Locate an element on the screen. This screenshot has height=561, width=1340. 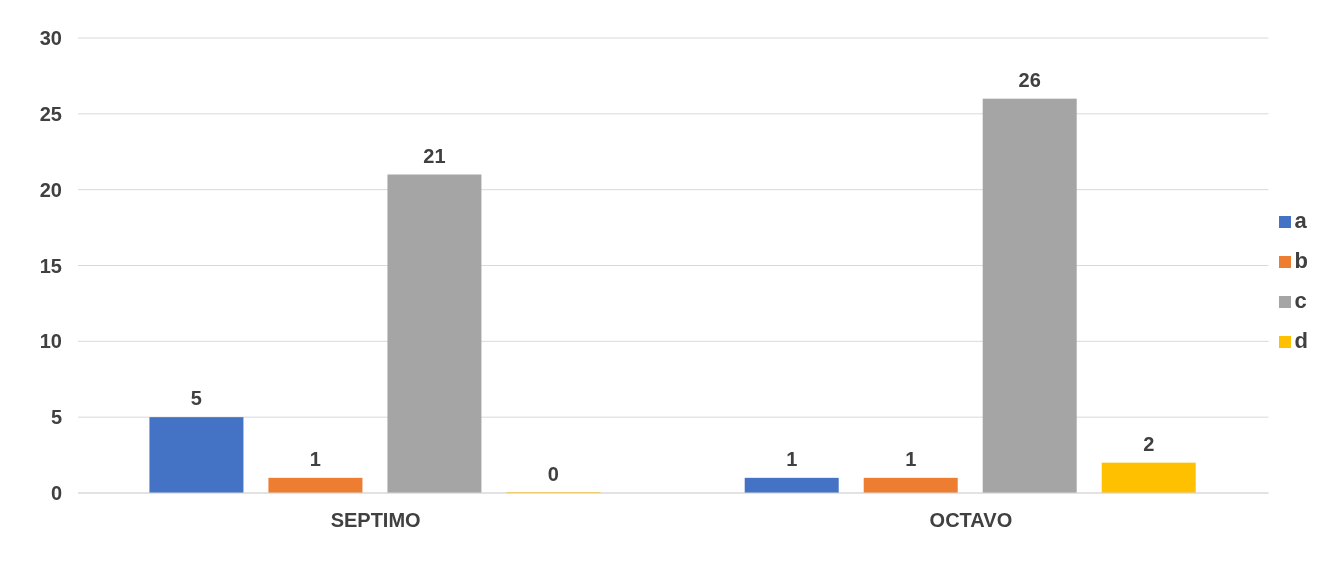
y-tick-label: 5 is located at coordinates (56, 417).